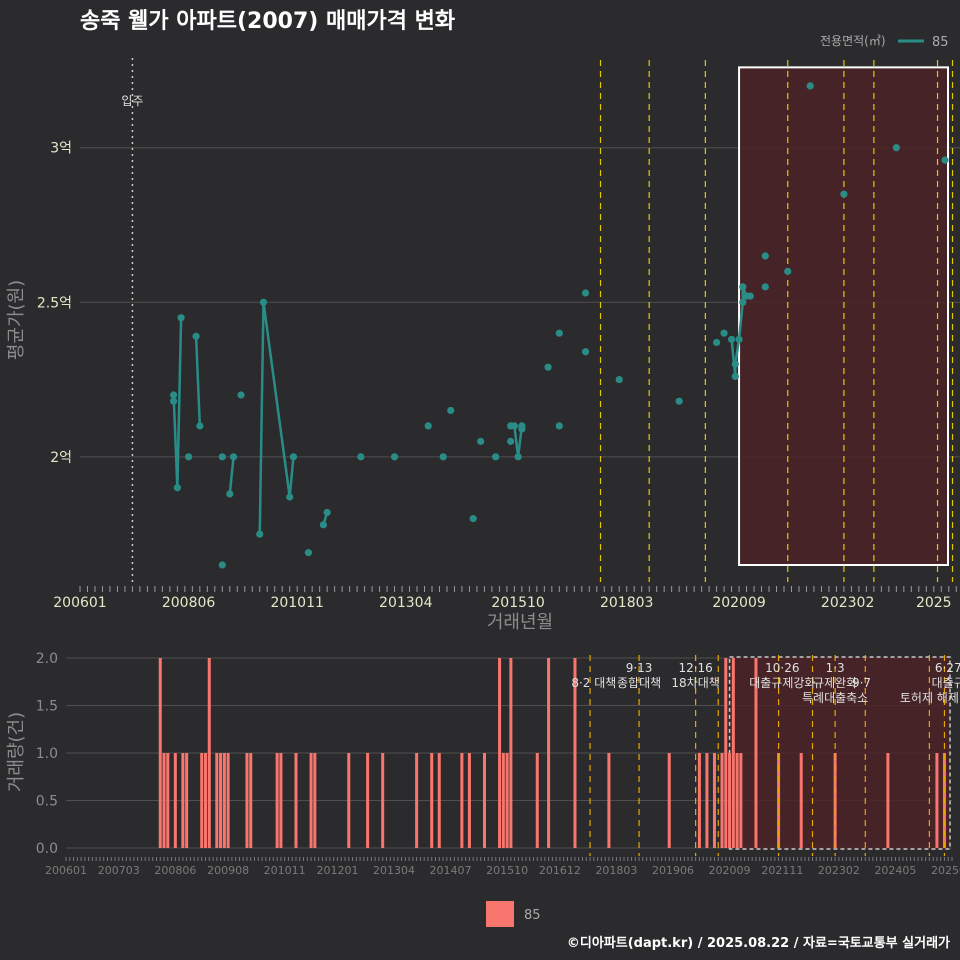 The width and height of the screenshot is (960, 960). Describe the element at coordinates (47, 659) in the screenshot. I see `volume-y-tick-label: 2.0` at that location.